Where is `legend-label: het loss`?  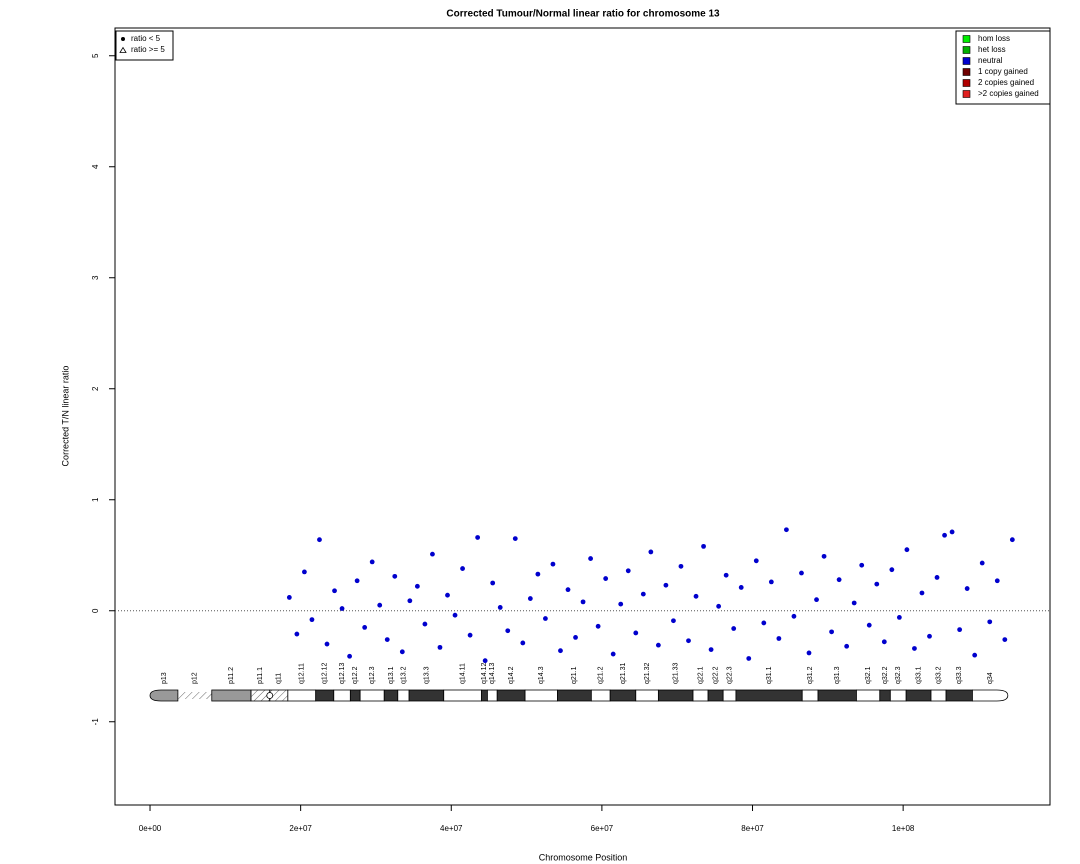
legend-label: het loss is located at coordinates (992, 49).